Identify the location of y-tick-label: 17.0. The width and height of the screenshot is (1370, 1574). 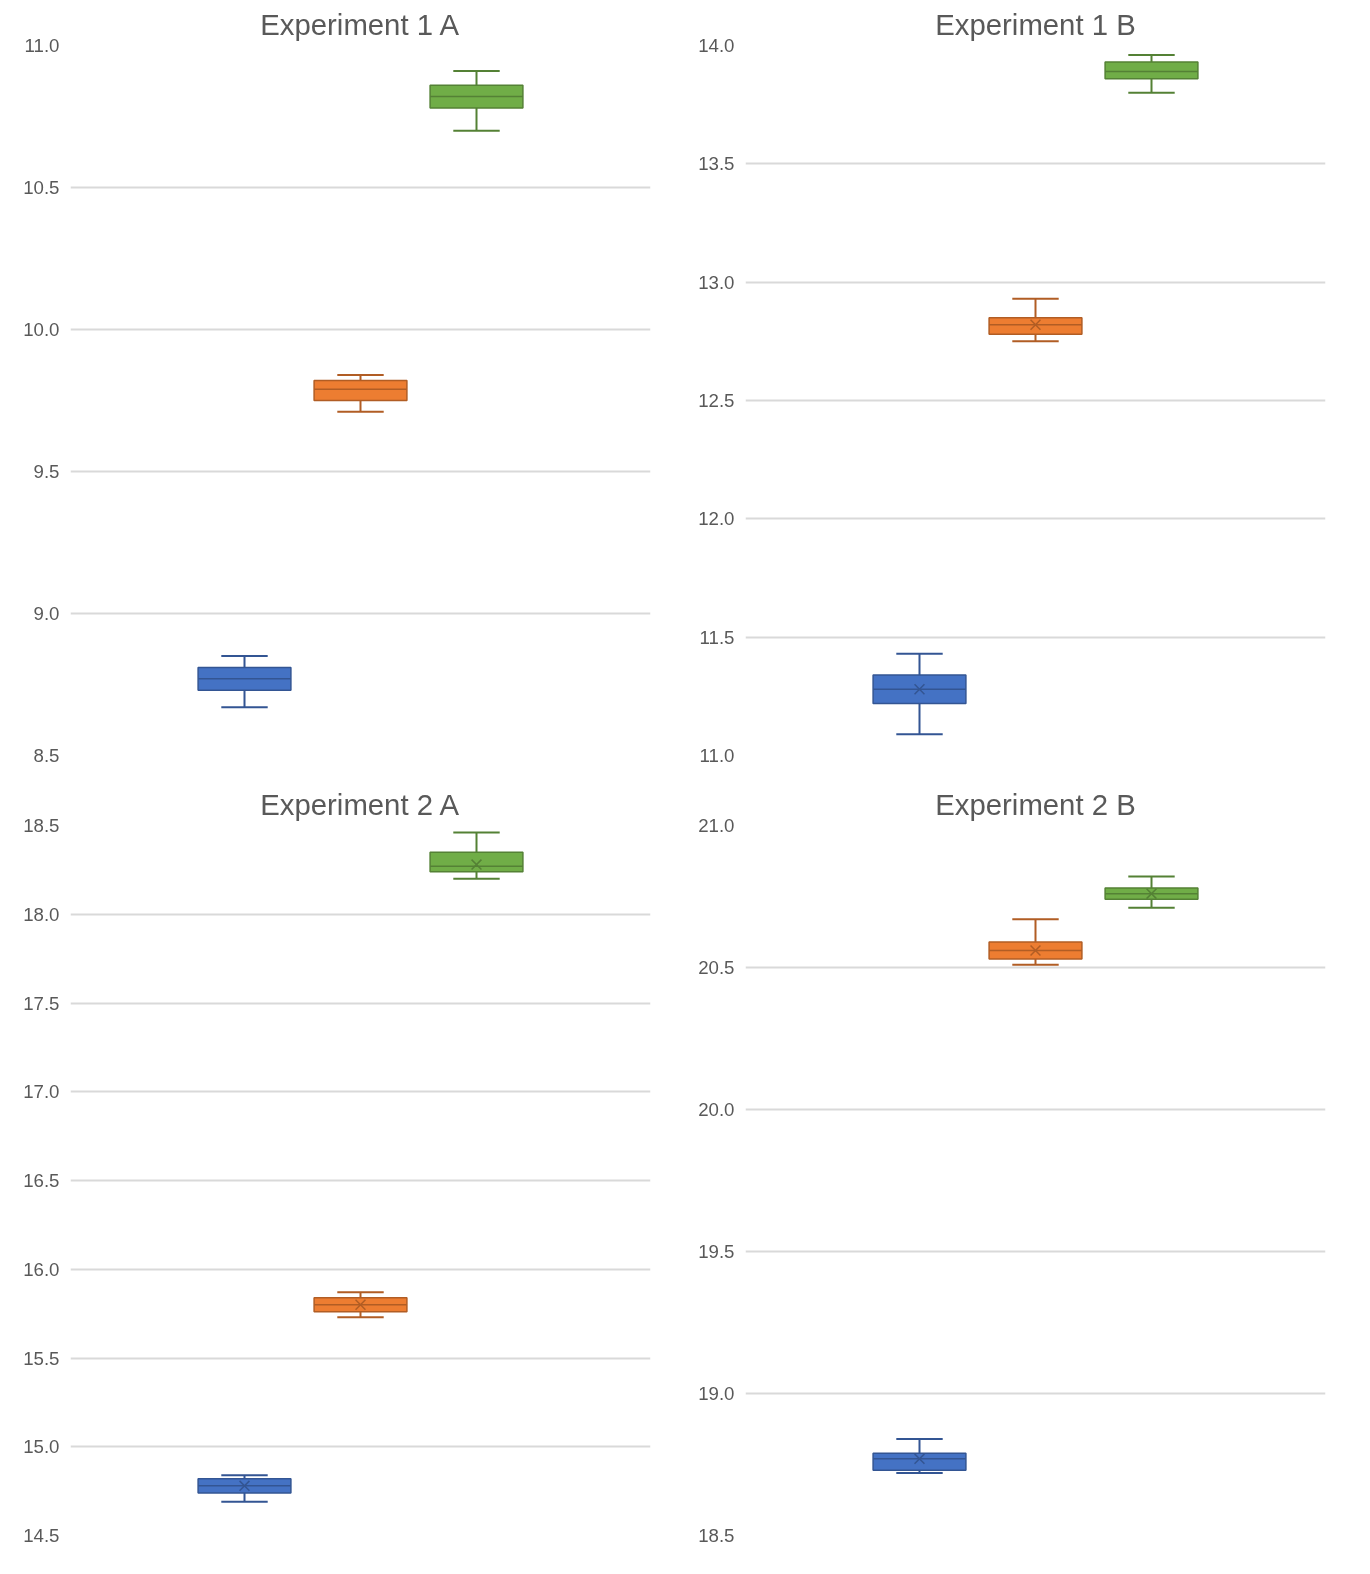
(41, 1092).